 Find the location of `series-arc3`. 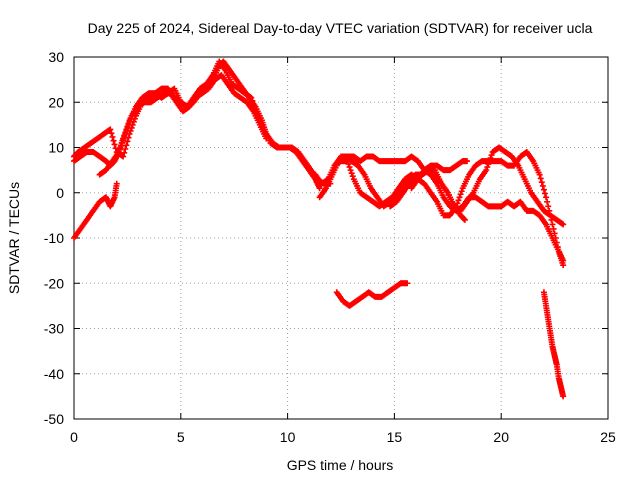

series-arc3 is located at coordinates (95, 210).